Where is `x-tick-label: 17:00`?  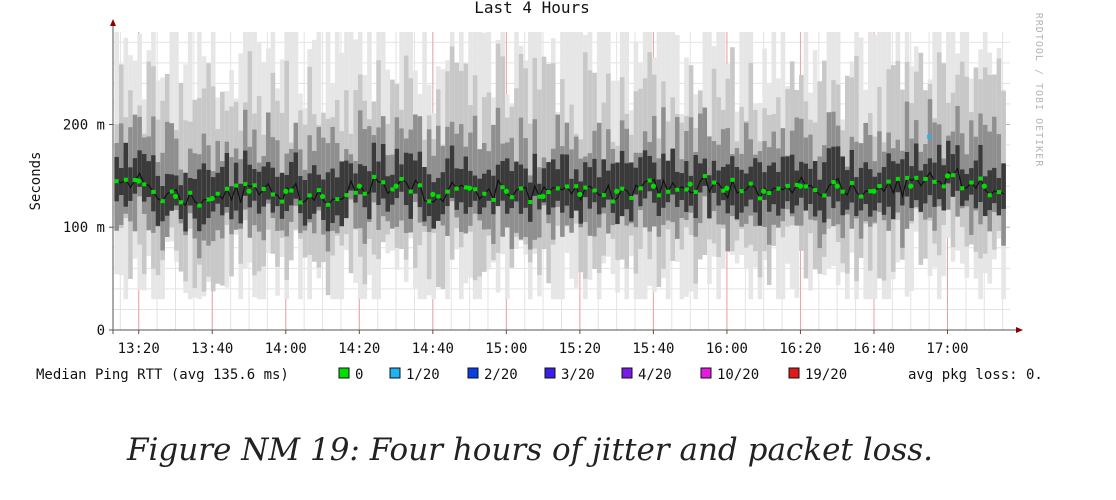
x-tick-label: 17:00 is located at coordinates (947, 349).